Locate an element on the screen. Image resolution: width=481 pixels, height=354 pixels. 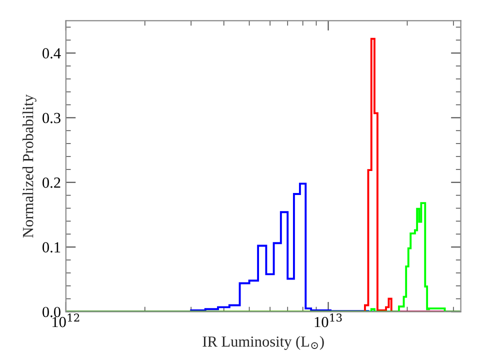
y-tick-label: 0.1 is located at coordinates (51, 247).